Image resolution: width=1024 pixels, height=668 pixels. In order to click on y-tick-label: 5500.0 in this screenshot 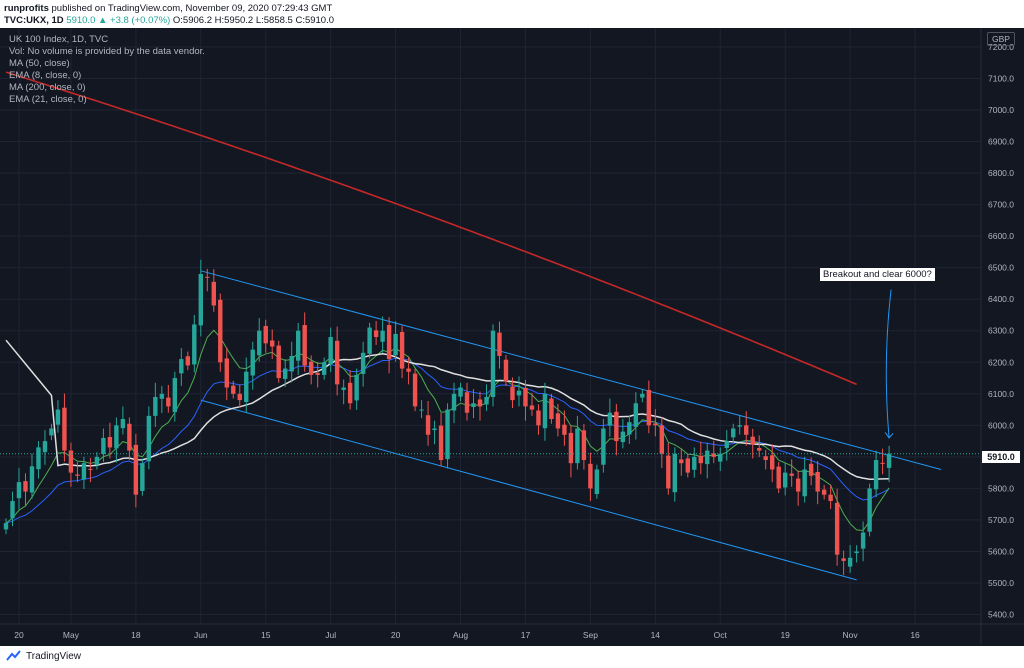, I will do `click(1001, 583)`.